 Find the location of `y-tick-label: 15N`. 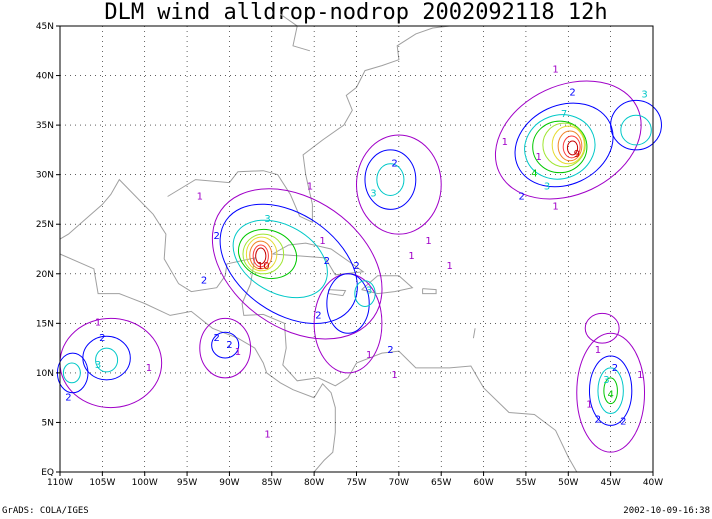

y-tick-label: 15N is located at coordinates (45, 324).